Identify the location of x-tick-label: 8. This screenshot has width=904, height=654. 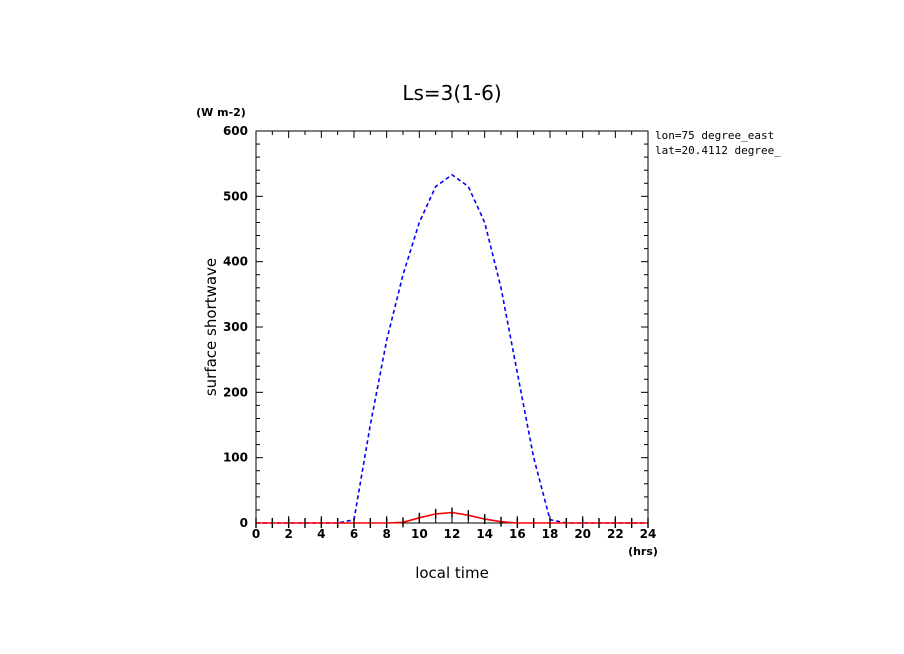
(386, 534).